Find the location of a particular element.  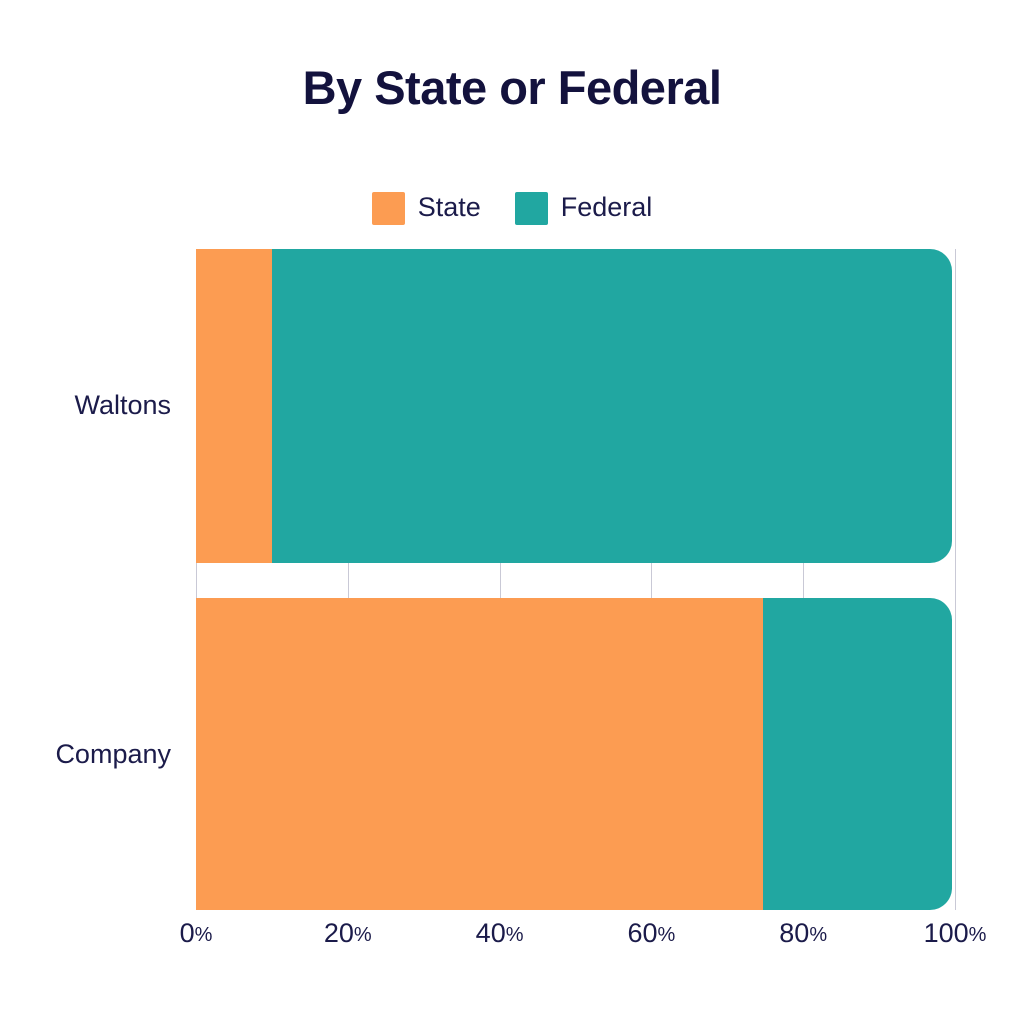

gridline-0% is located at coordinates (196, 579).